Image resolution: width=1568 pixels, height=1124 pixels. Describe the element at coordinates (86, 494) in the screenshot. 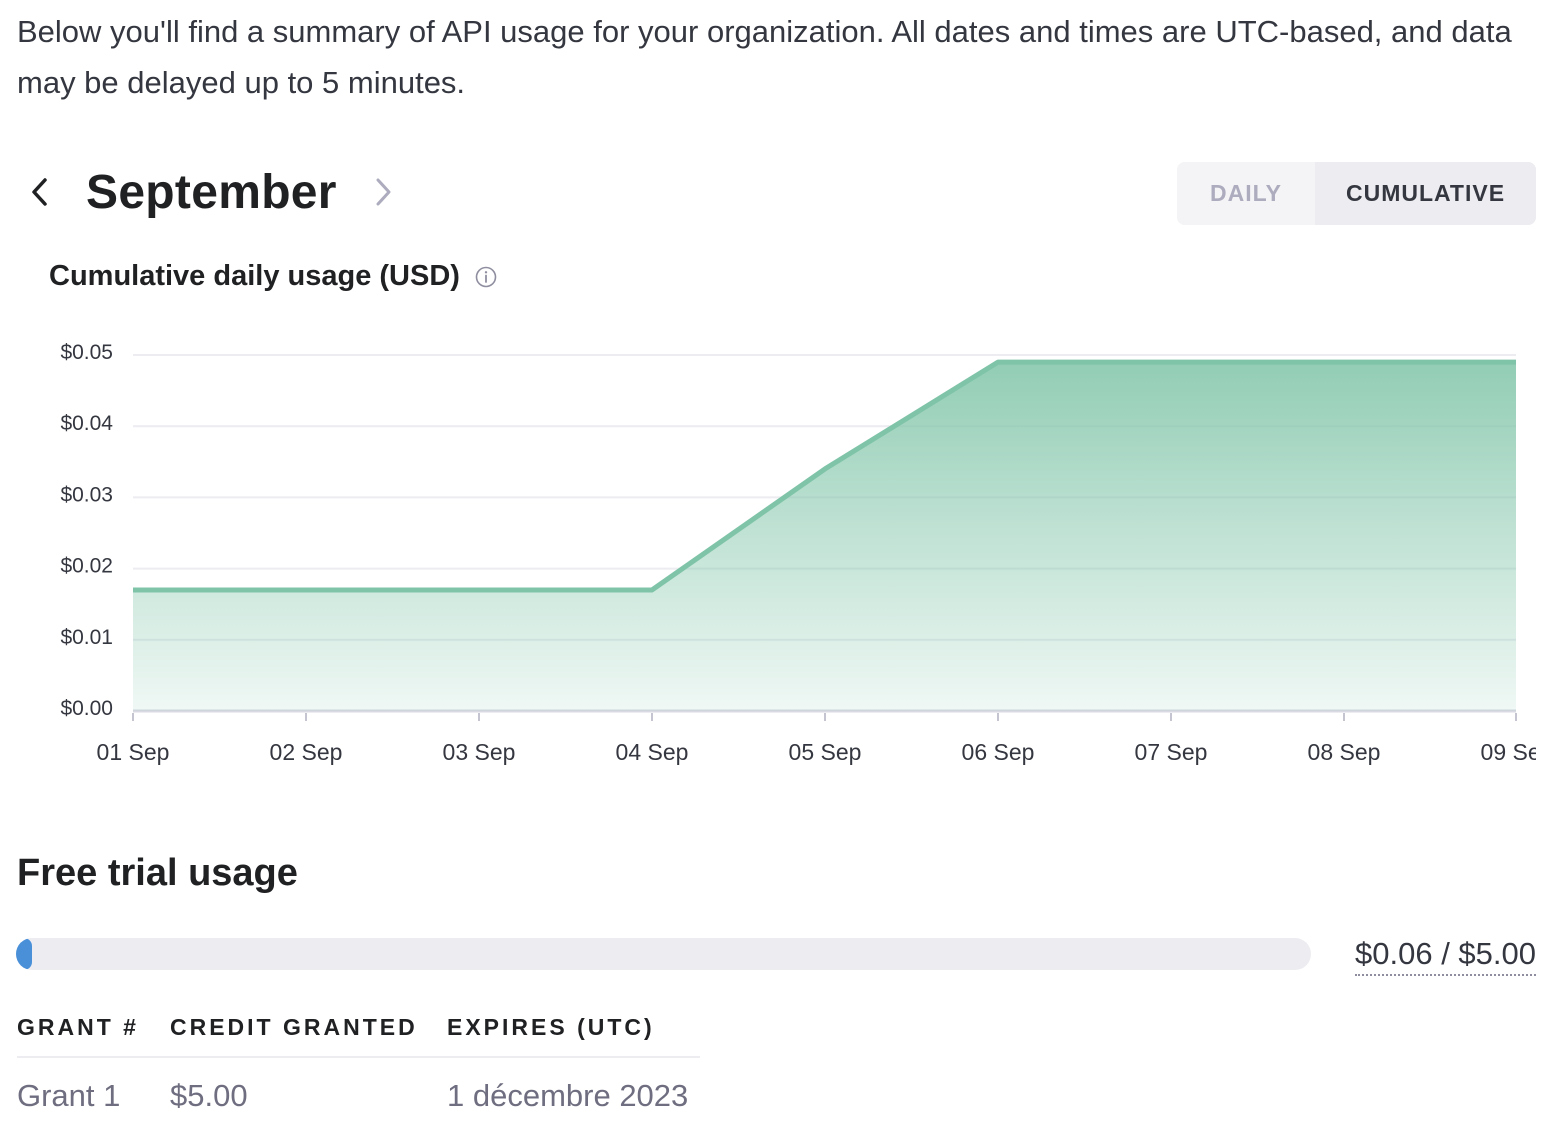

I see `y-tick-label: $0.03` at that location.